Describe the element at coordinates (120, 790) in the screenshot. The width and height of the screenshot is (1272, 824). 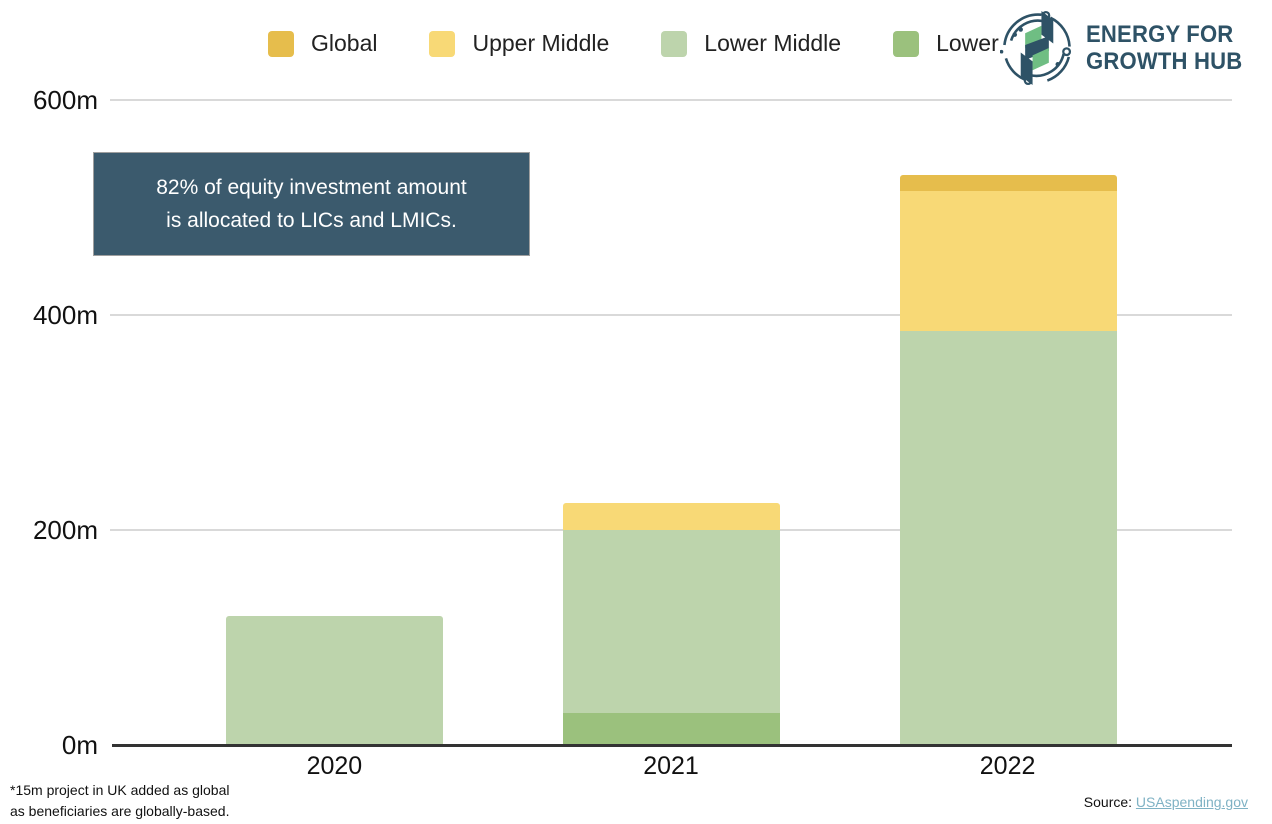
I see `footnote-line-1: *15m project in UK added as global` at that location.